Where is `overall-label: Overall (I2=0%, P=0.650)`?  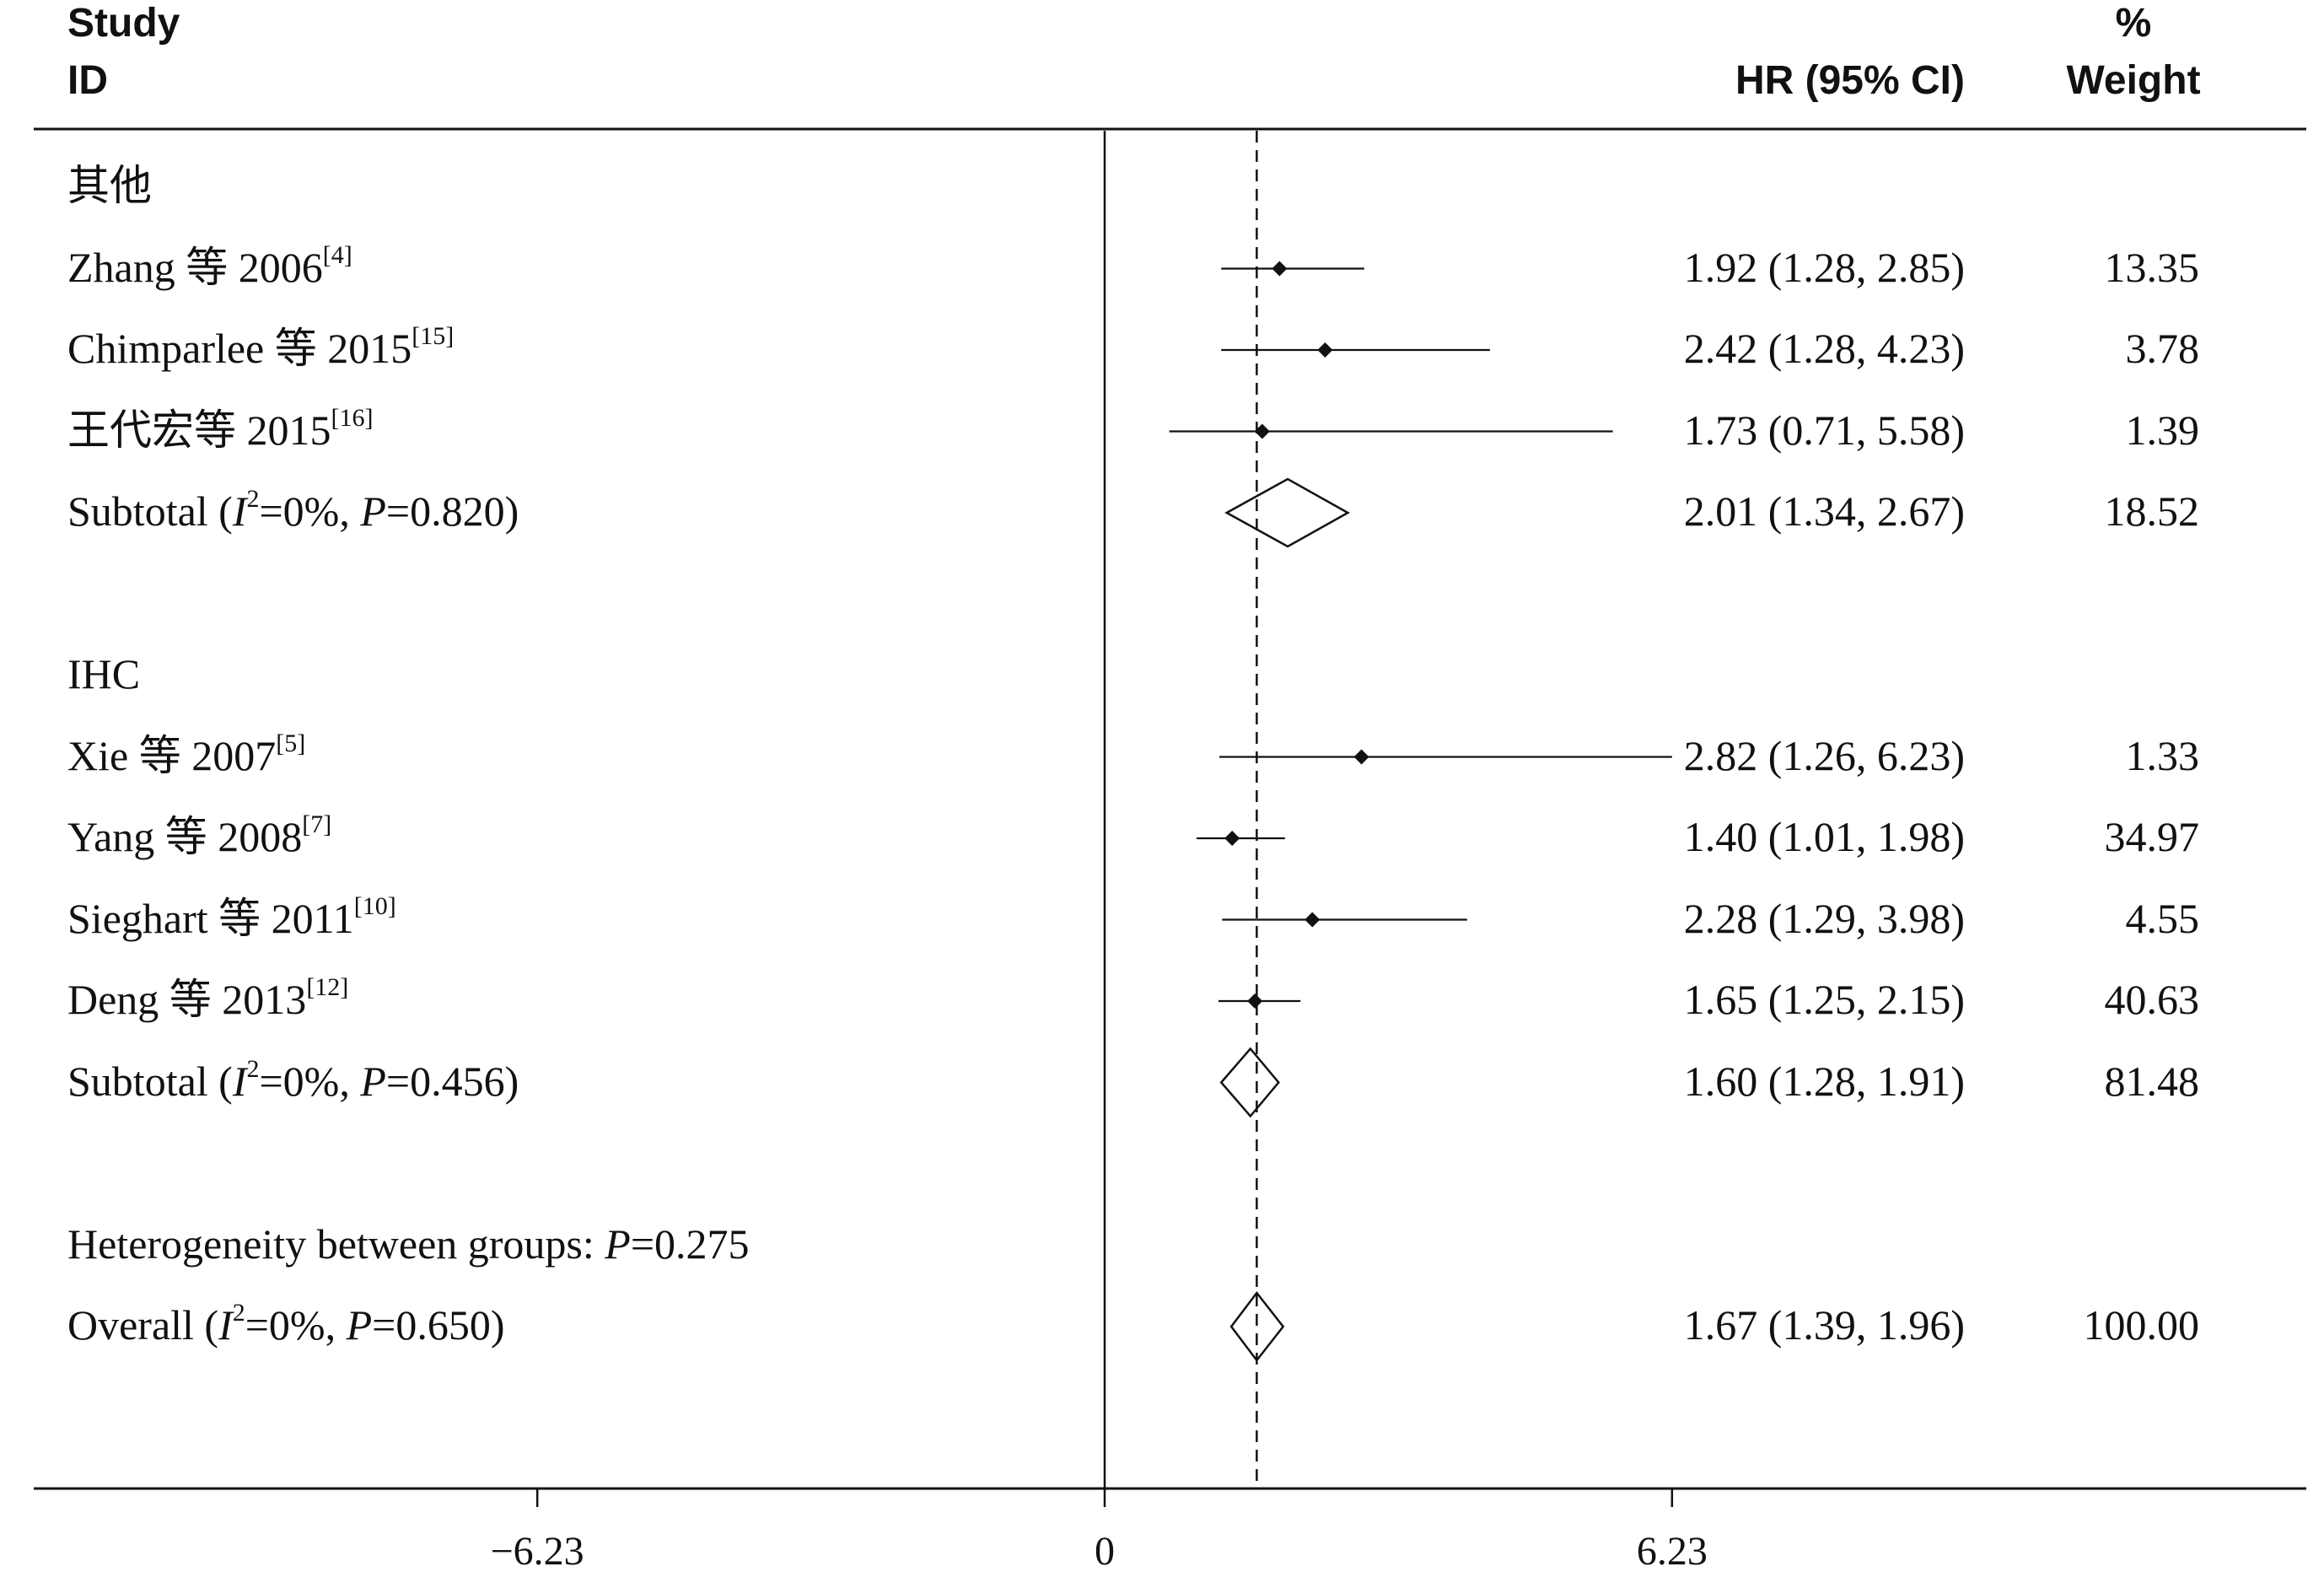
overall-label: Overall (I2=0%, P=0.650) is located at coordinates (286, 1324).